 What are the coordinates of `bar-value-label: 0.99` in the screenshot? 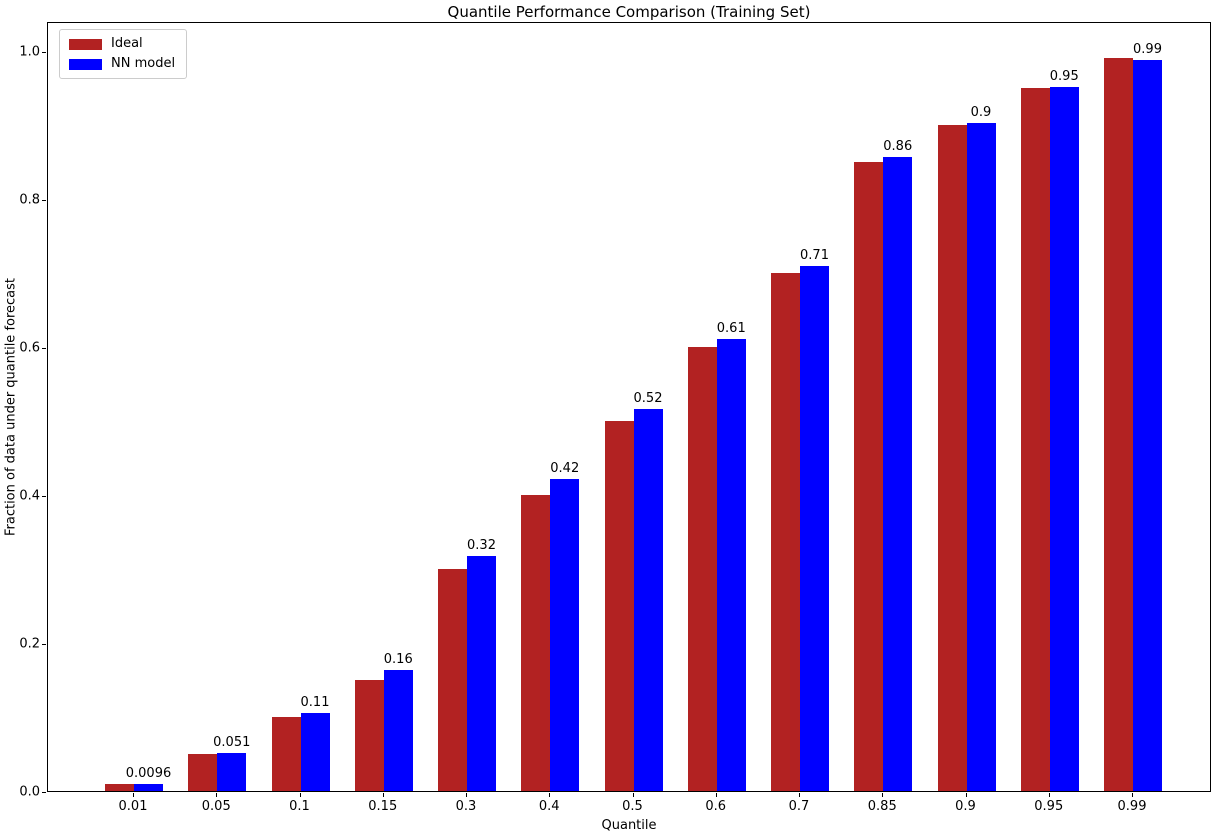 It's located at (1147, 49).